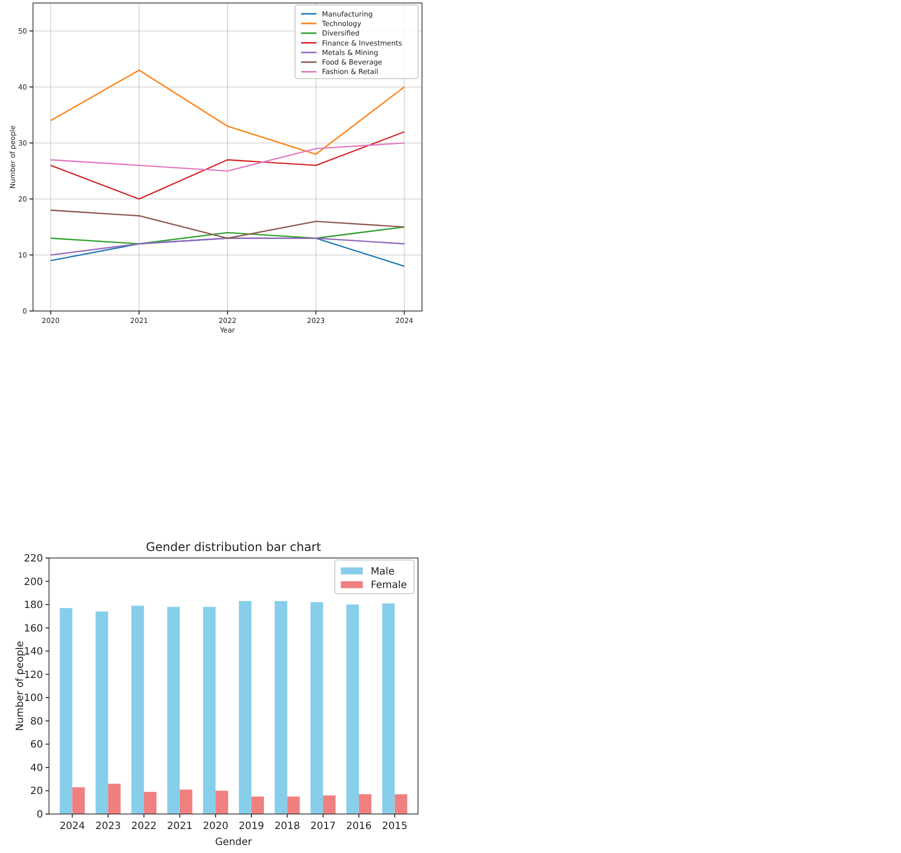  What do you see at coordinates (323, 826) in the screenshot?
I see `x-tick-label: 2017` at bounding box center [323, 826].